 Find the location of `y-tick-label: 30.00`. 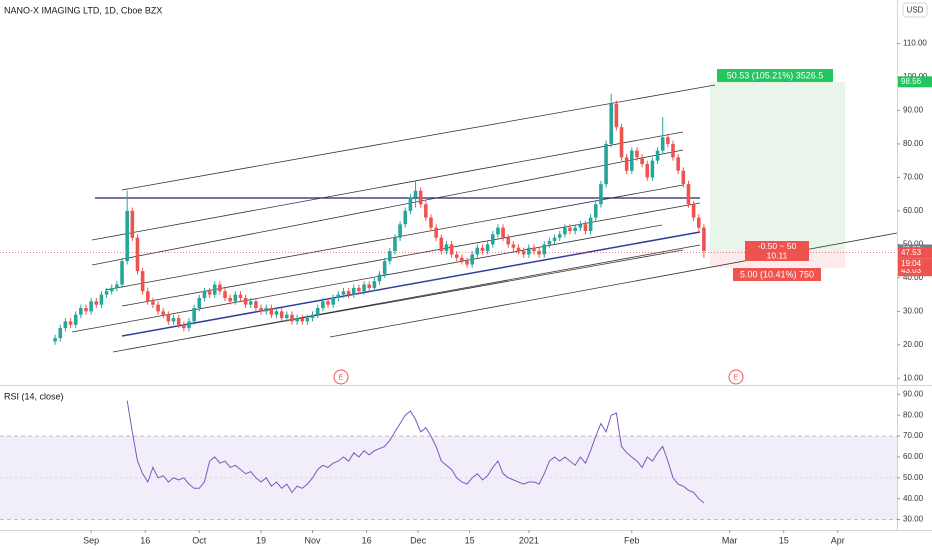

y-tick-label: 30.00 is located at coordinates (913, 519).